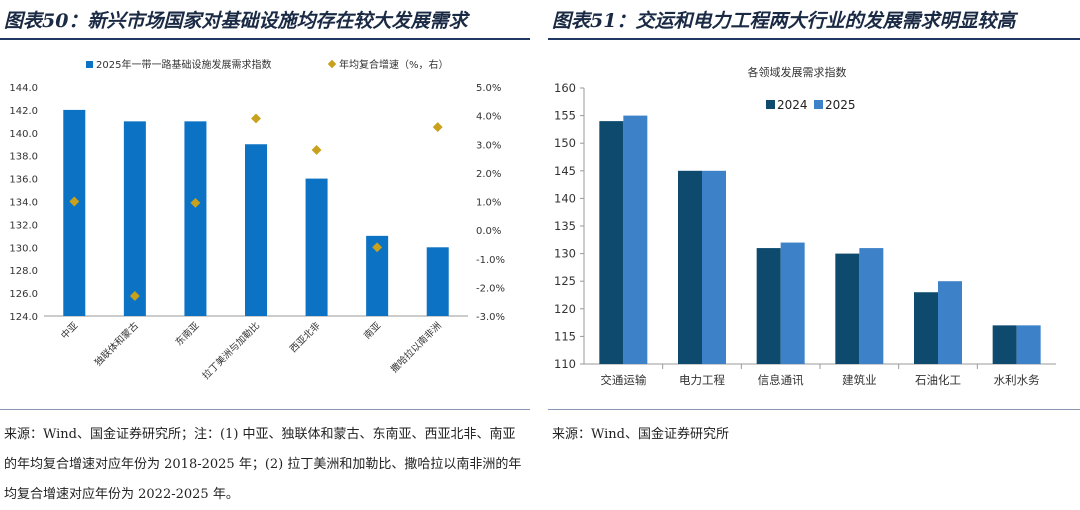 This screenshot has height=510, width=1080. Describe the element at coordinates (488, 203) in the screenshot. I see `y2-tick-label: 1.0%` at that location.